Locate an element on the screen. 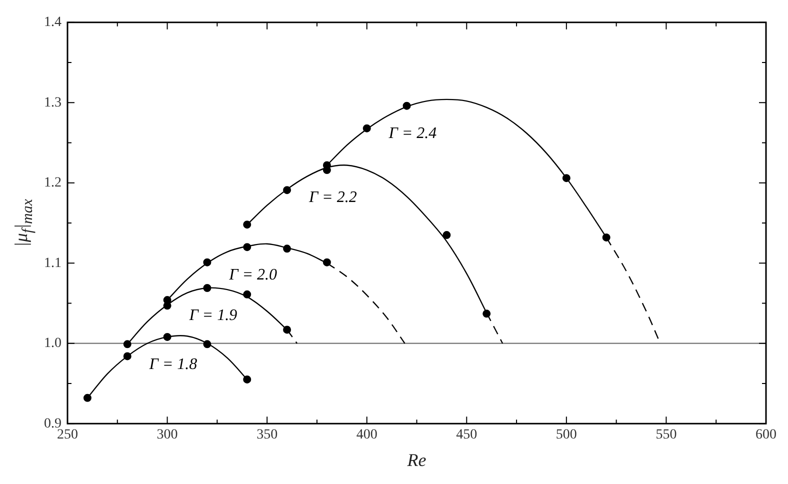  x-axis-title: Re is located at coordinates (416, 460).